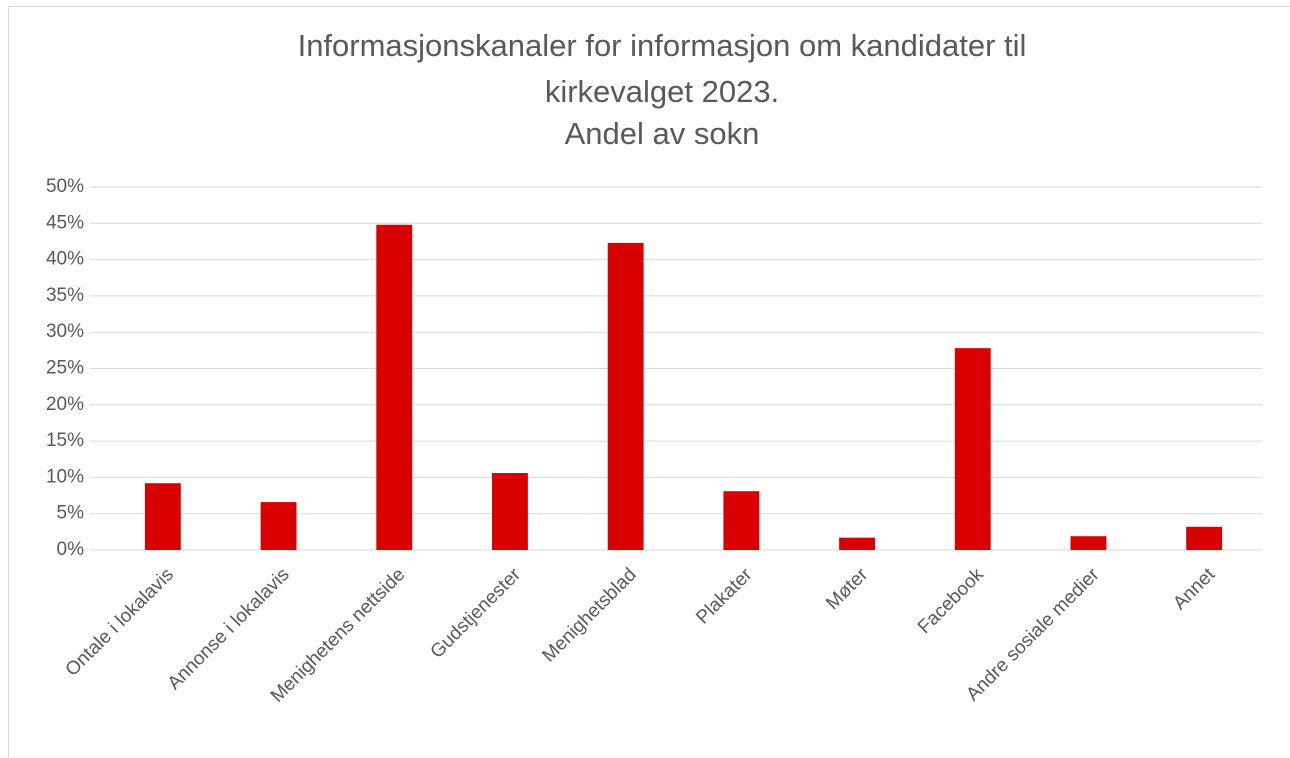 The height and width of the screenshot is (758, 1290). I want to click on y-tick-label: 15%, so click(65, 440).